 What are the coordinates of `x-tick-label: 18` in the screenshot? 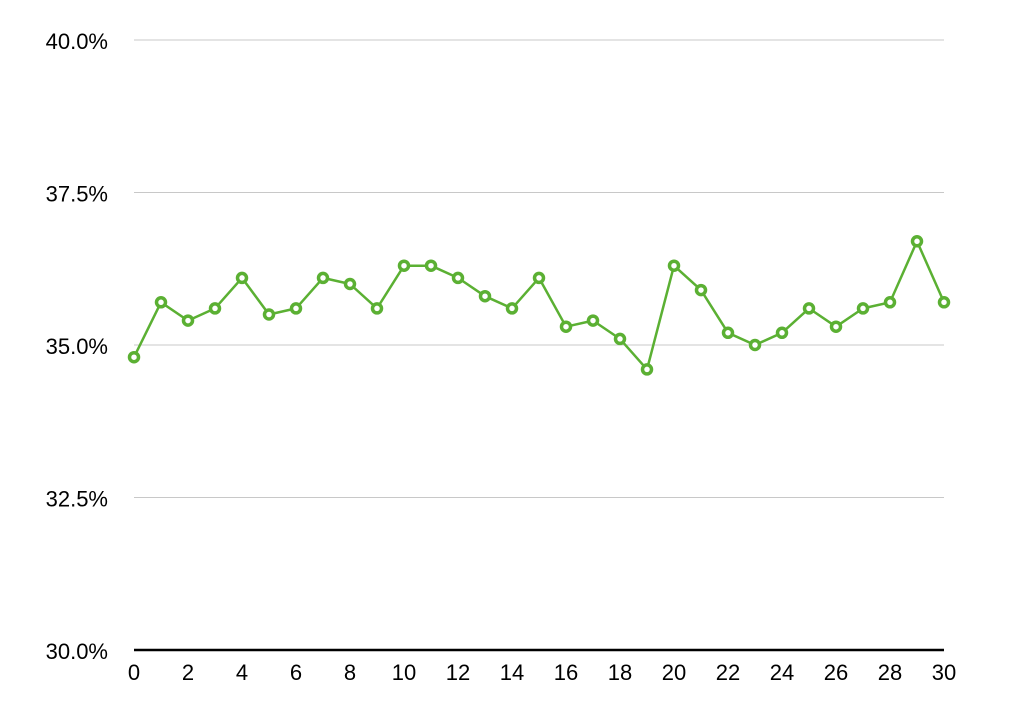 It's located at (620, 672).